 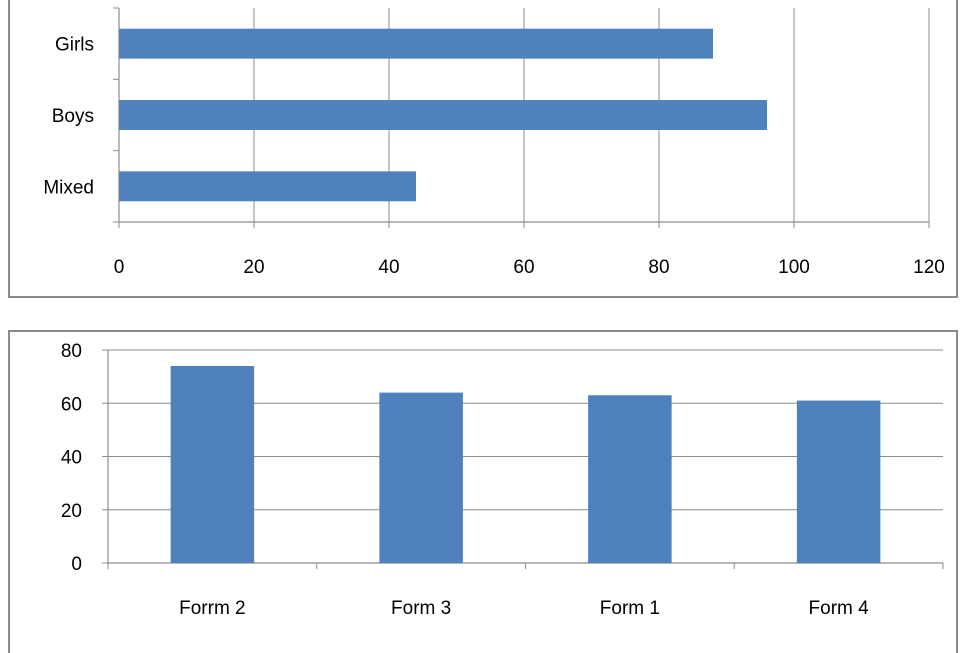 I want to click on y-category-label: Mixed, so click(x=68, y=187).